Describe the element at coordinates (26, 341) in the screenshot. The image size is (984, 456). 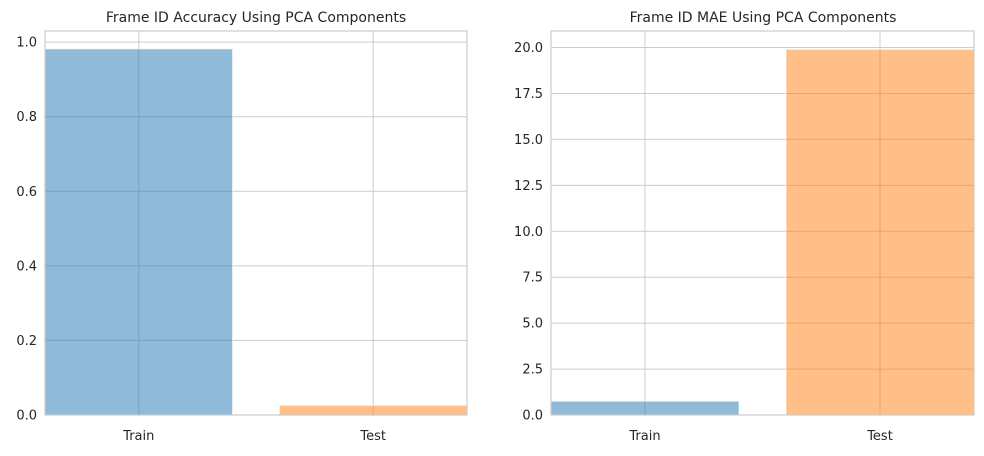
I see `accuracy-ytick-label: 0.2` at that location.